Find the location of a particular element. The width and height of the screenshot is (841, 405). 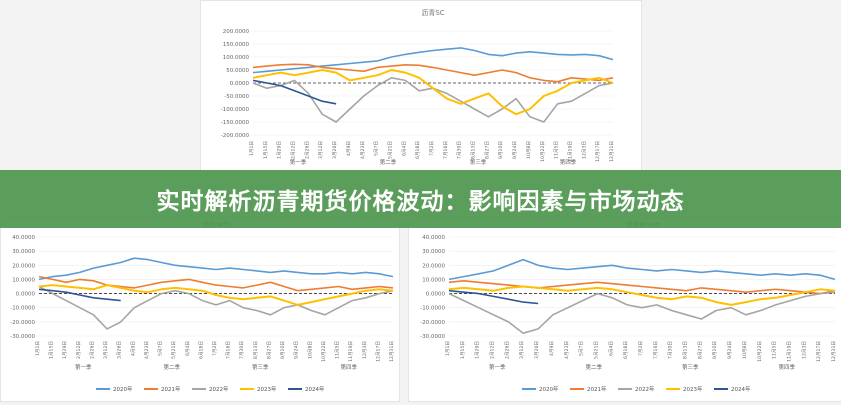

legend-label: 2023年 is located at coordinates (267, 389).